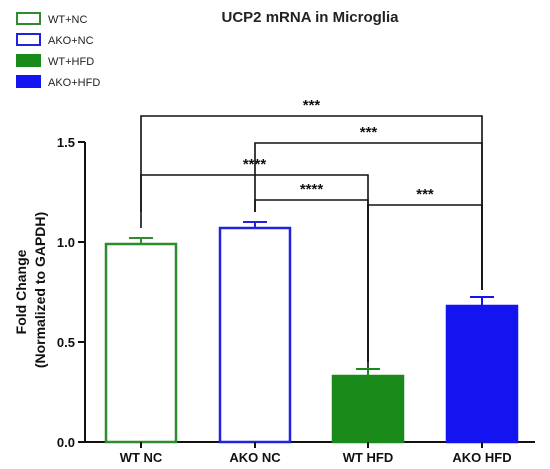 Image resolution: width=550 pixels, height=469 pixels. I want to click on x-tick-label: AKO NC, so click(255, 457).